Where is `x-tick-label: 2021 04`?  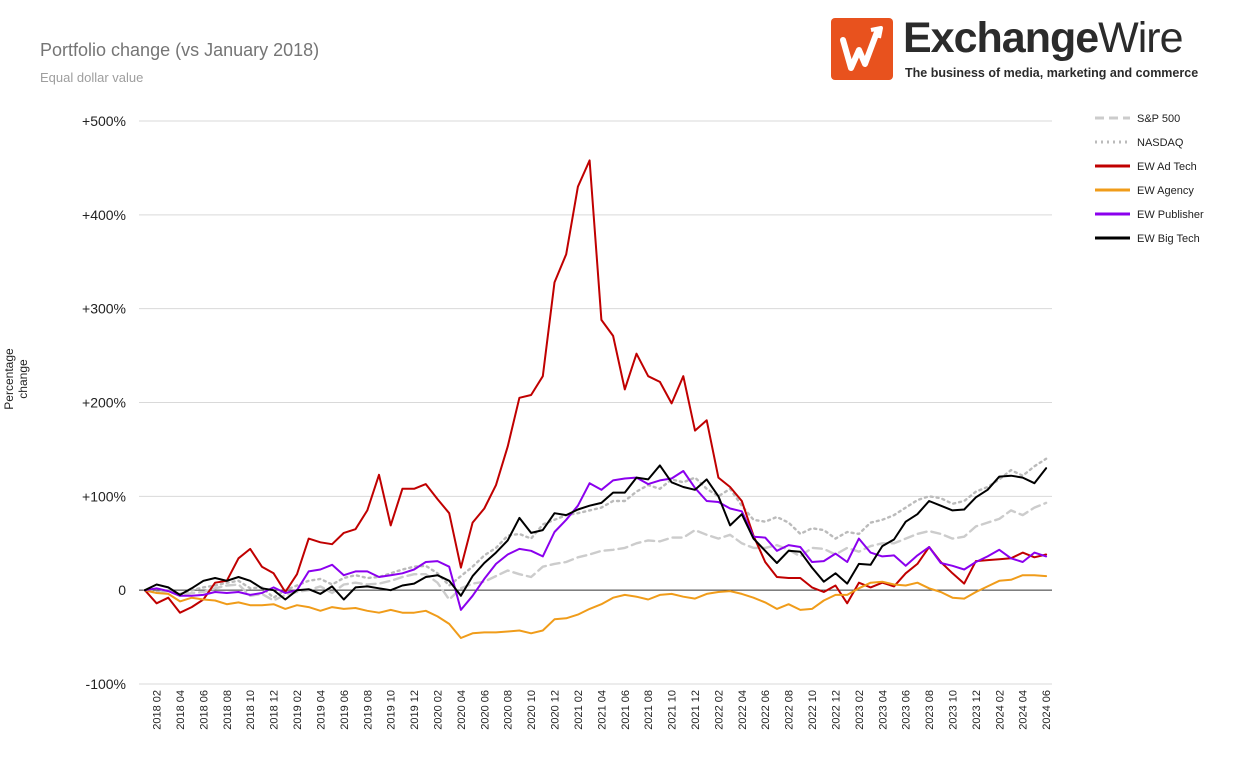 x-tick-label: 2021 04 is located at coordinates (602, 710).